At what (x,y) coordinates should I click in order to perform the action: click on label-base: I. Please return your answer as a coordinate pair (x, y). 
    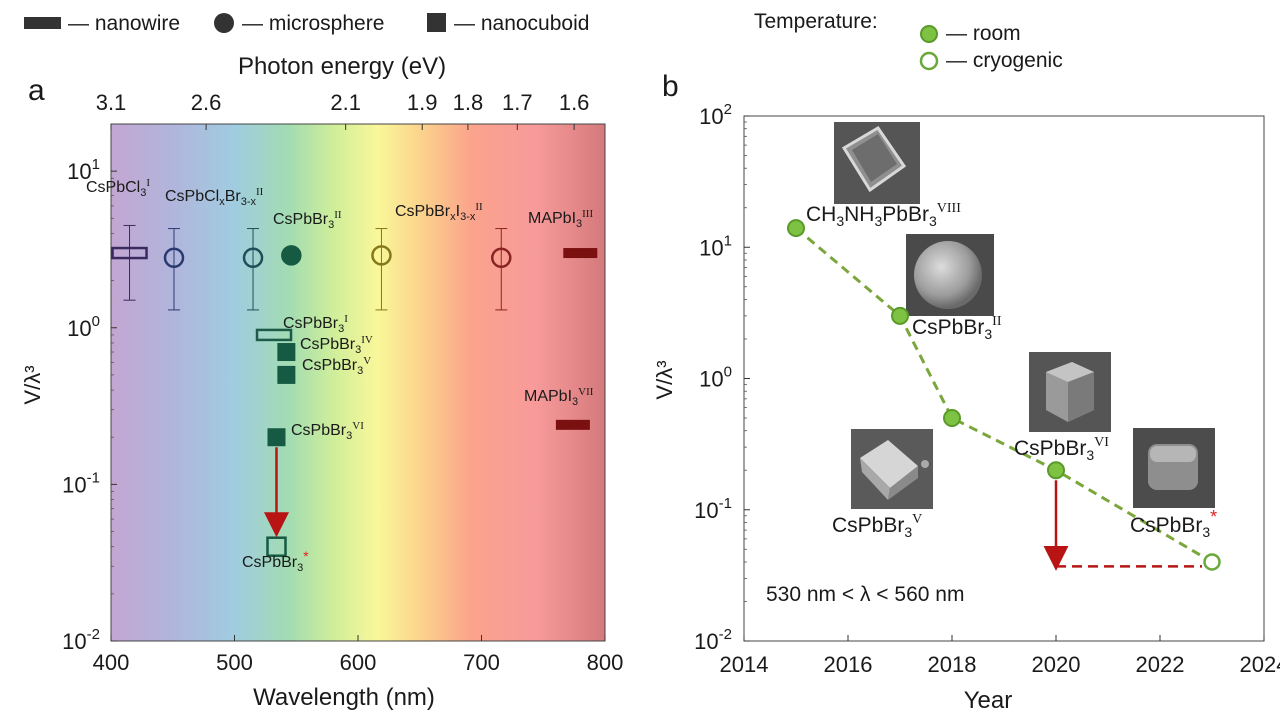
    Looking at the image, I should click on (458, 211).